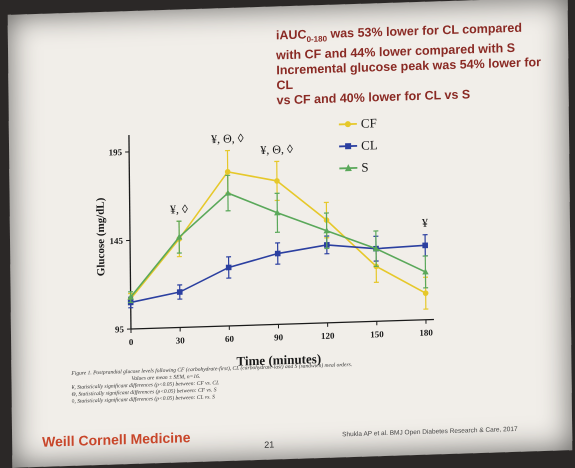 This screenshot has width=575, height=468. I want to click on x-tick-label: 120, so click(328, 336).